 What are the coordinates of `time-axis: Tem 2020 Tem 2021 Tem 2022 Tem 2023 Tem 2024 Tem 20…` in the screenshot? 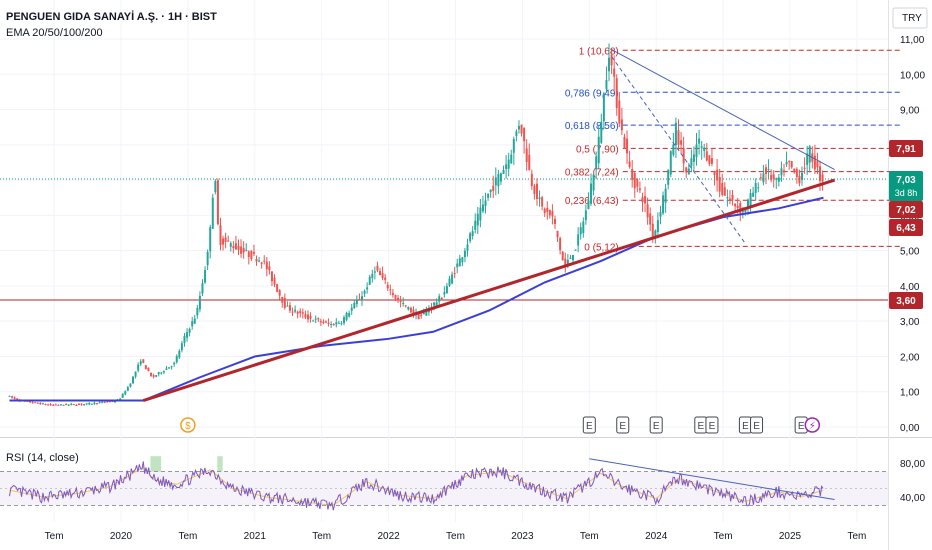 It's located at (456, 536).